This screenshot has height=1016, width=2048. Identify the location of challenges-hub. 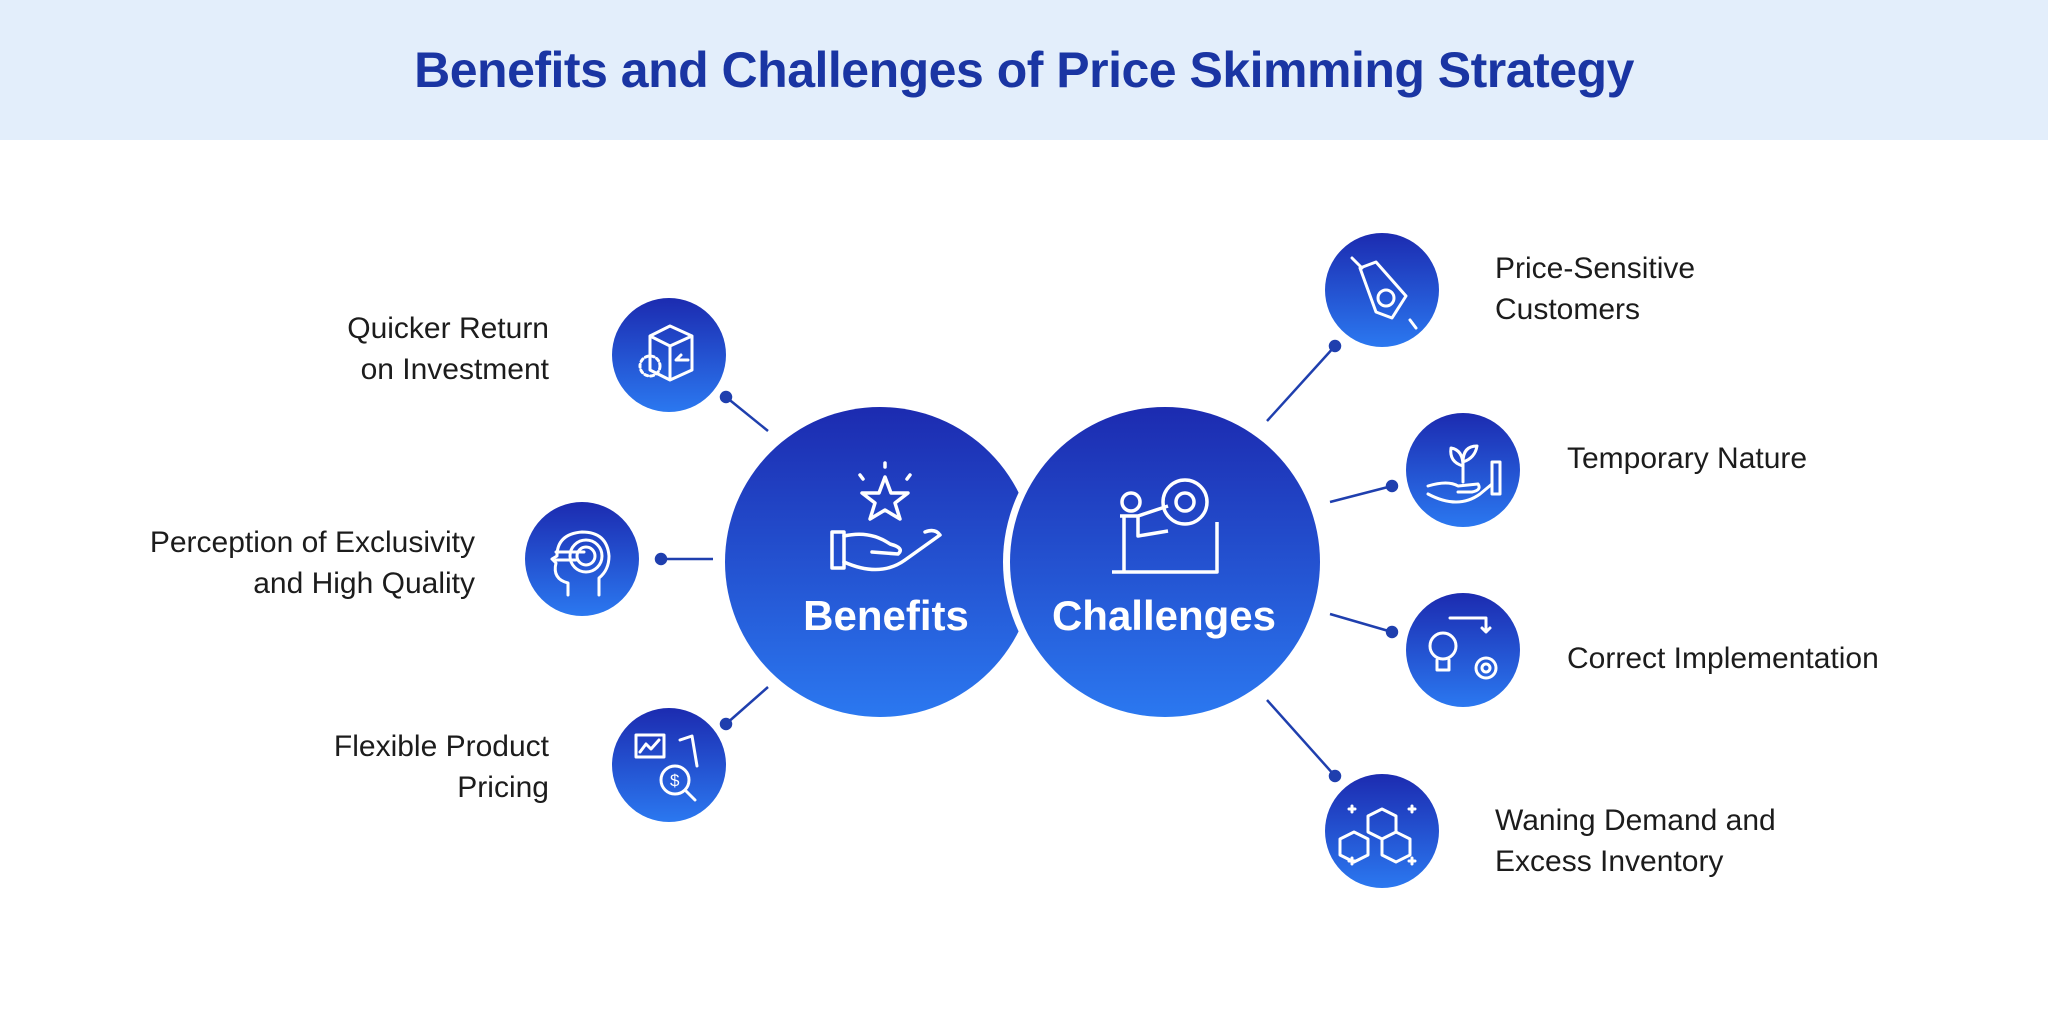
(1165, 562).